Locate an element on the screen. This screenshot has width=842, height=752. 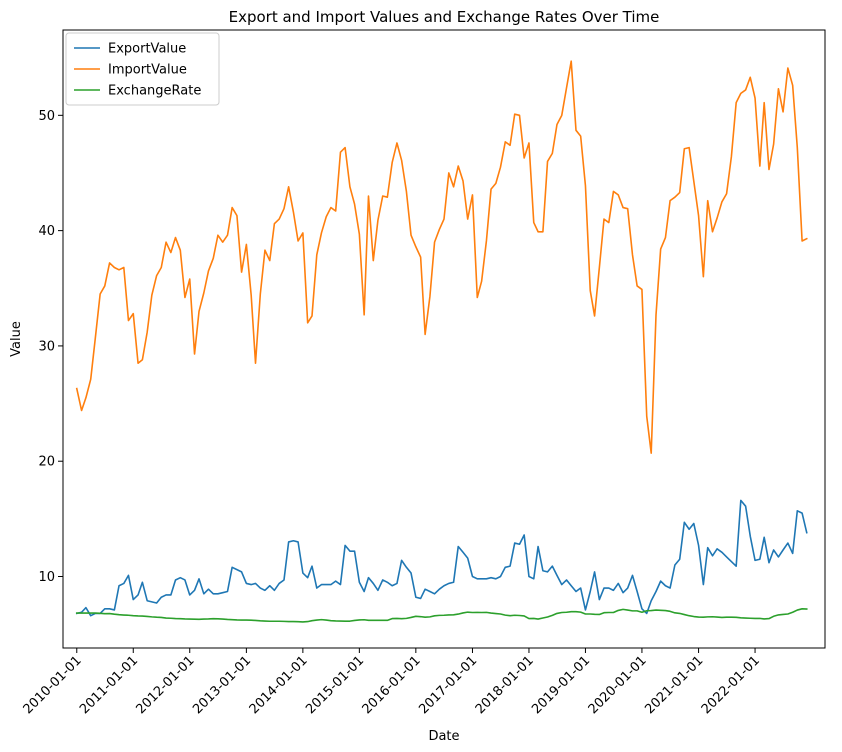
y-axis: 10 20 30 40 50 is located at coordinates (50, 347).